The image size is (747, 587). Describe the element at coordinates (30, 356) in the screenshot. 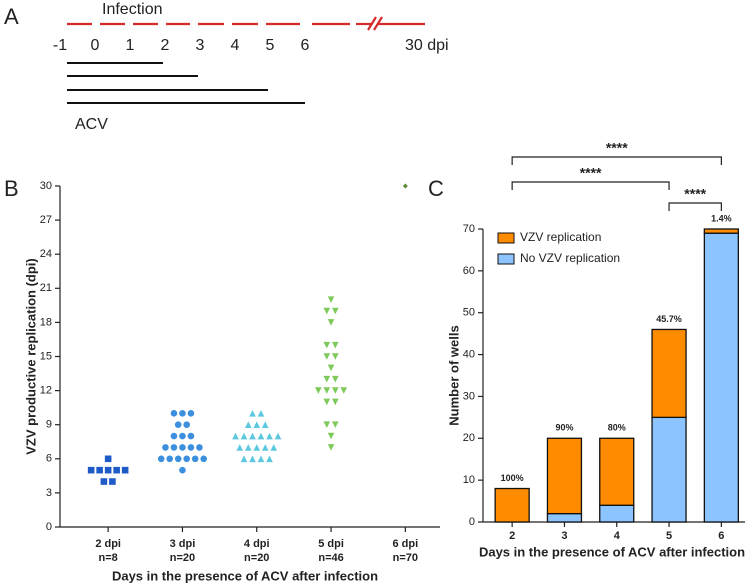

I see `y-axis-label: VZV productive replication (dpi)` at that location.